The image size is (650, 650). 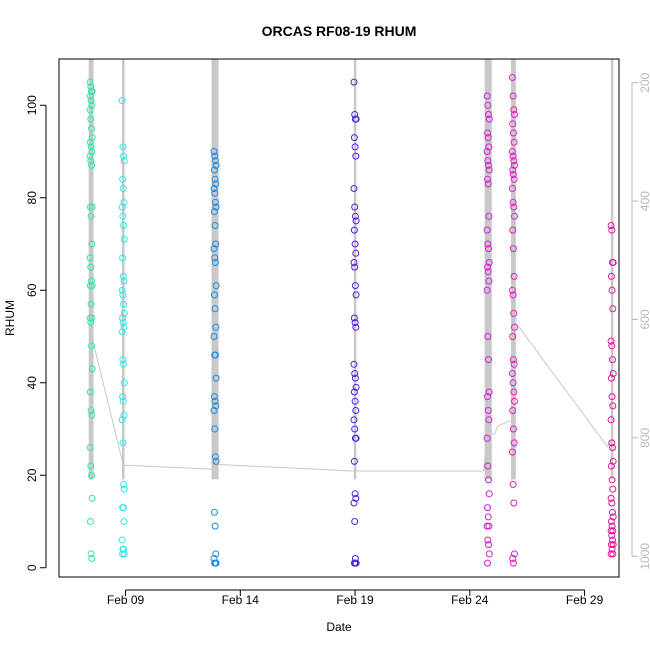 I want to click on y2-tick-label: 200, so click(x=644, y=82).